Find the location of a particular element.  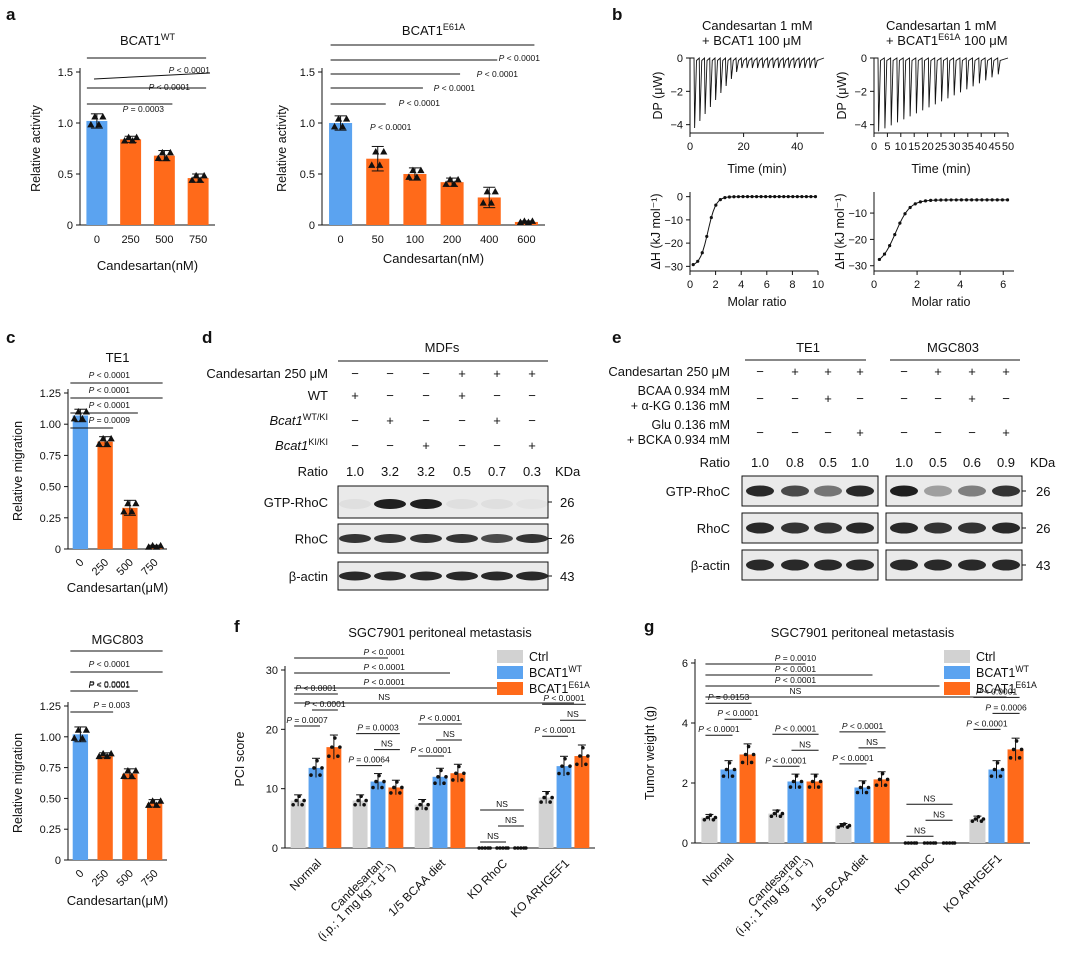

e-ratio-value: 0.9 is located at coordinates (1006, 462).